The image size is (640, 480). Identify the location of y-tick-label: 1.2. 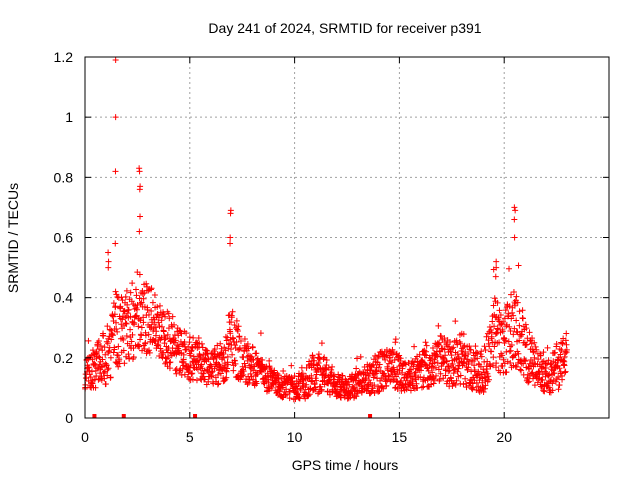
(64, 57).